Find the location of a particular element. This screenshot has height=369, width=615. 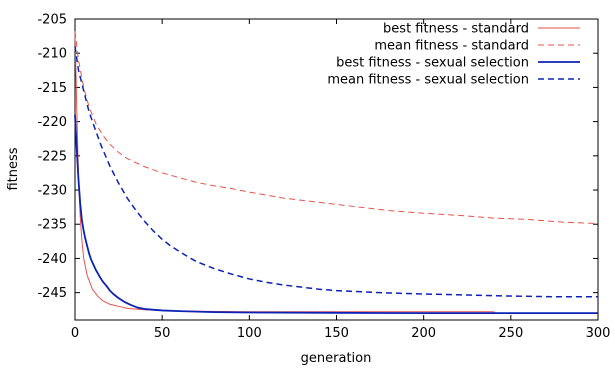

y-tick-label: -230 is located at coordinates (52, 191).